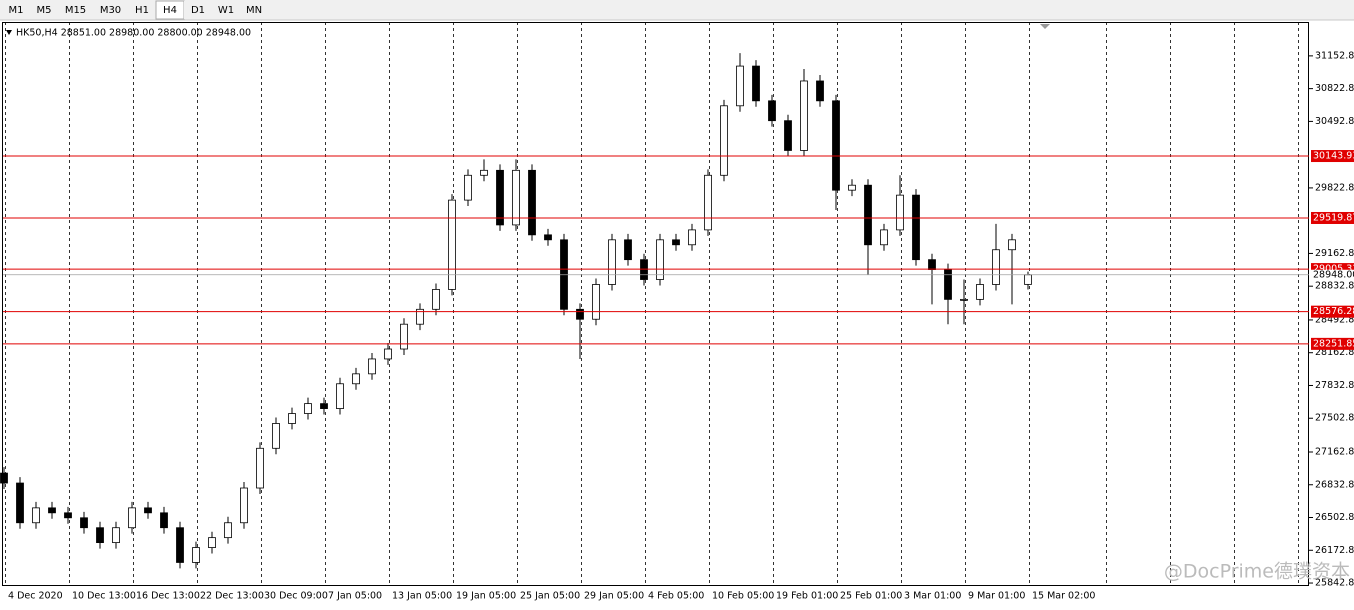 This screenshot has height=610, width=1354. What do you see at coordinates (1334, 583) in the screenshot?
I see `y-tick-label: 25842.80` at bounding box center [1334, 583].